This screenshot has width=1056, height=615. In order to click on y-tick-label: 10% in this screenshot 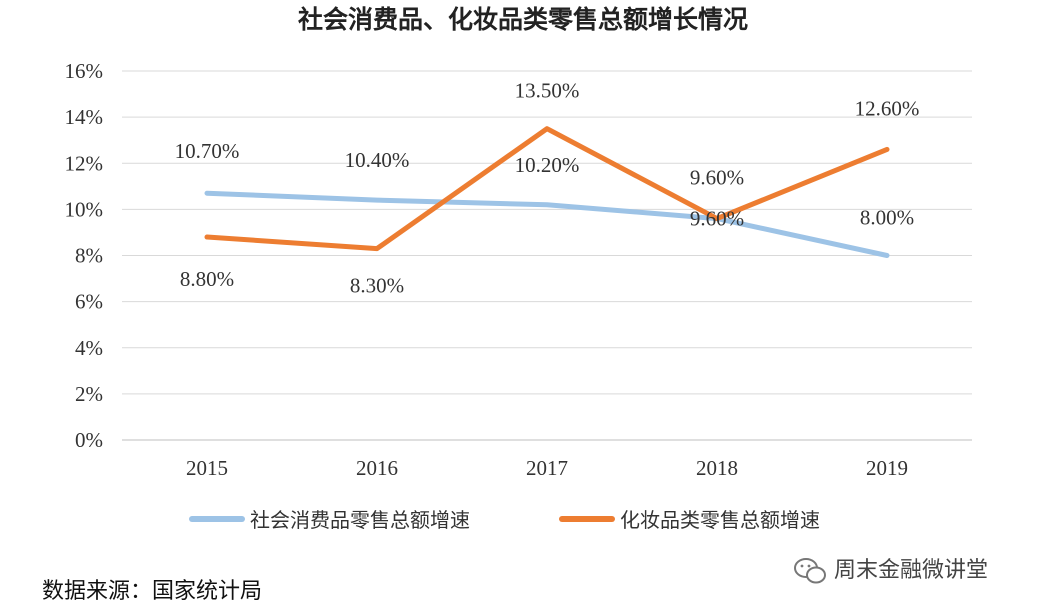, I will do `click(84, 209)`.